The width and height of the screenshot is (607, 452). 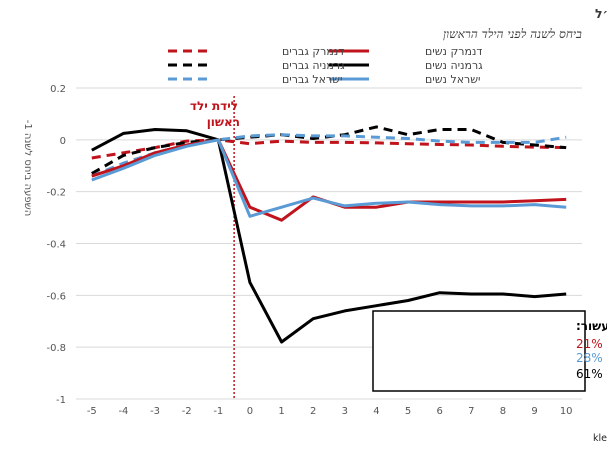 I want to click on first-birth-label-line2: ראשון, so click(x=223, y=122).